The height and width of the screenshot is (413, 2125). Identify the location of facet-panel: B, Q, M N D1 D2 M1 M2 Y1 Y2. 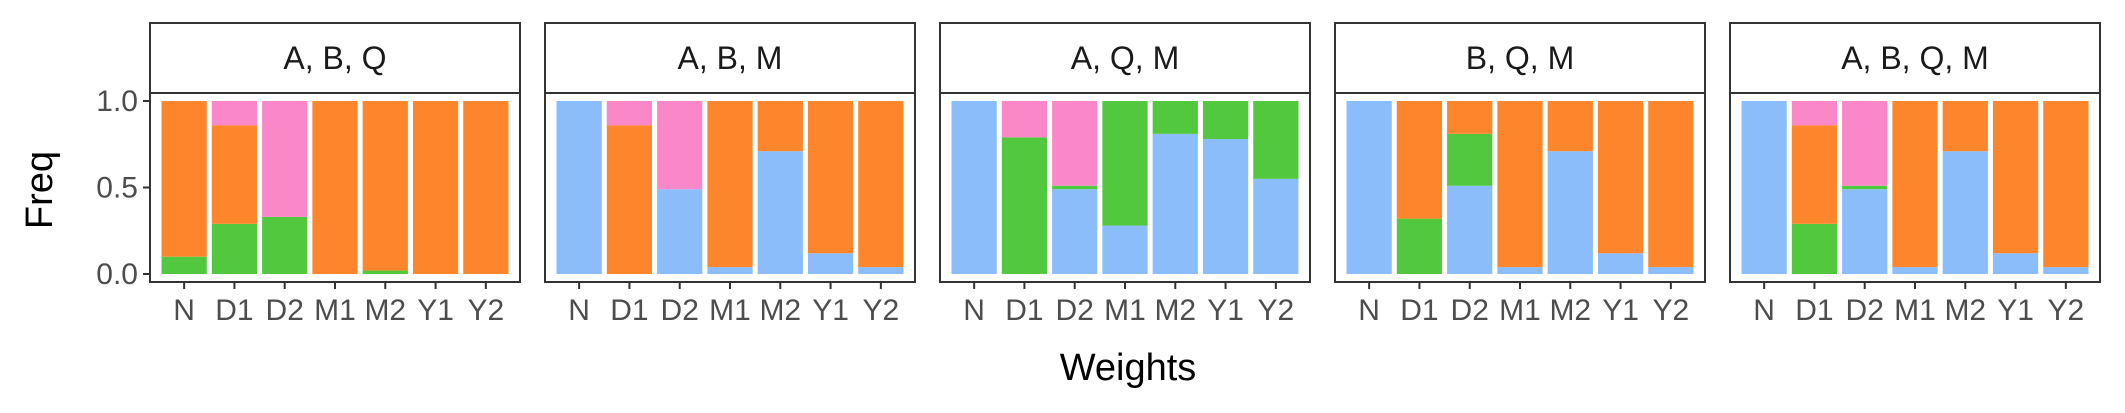
(1520, 174).